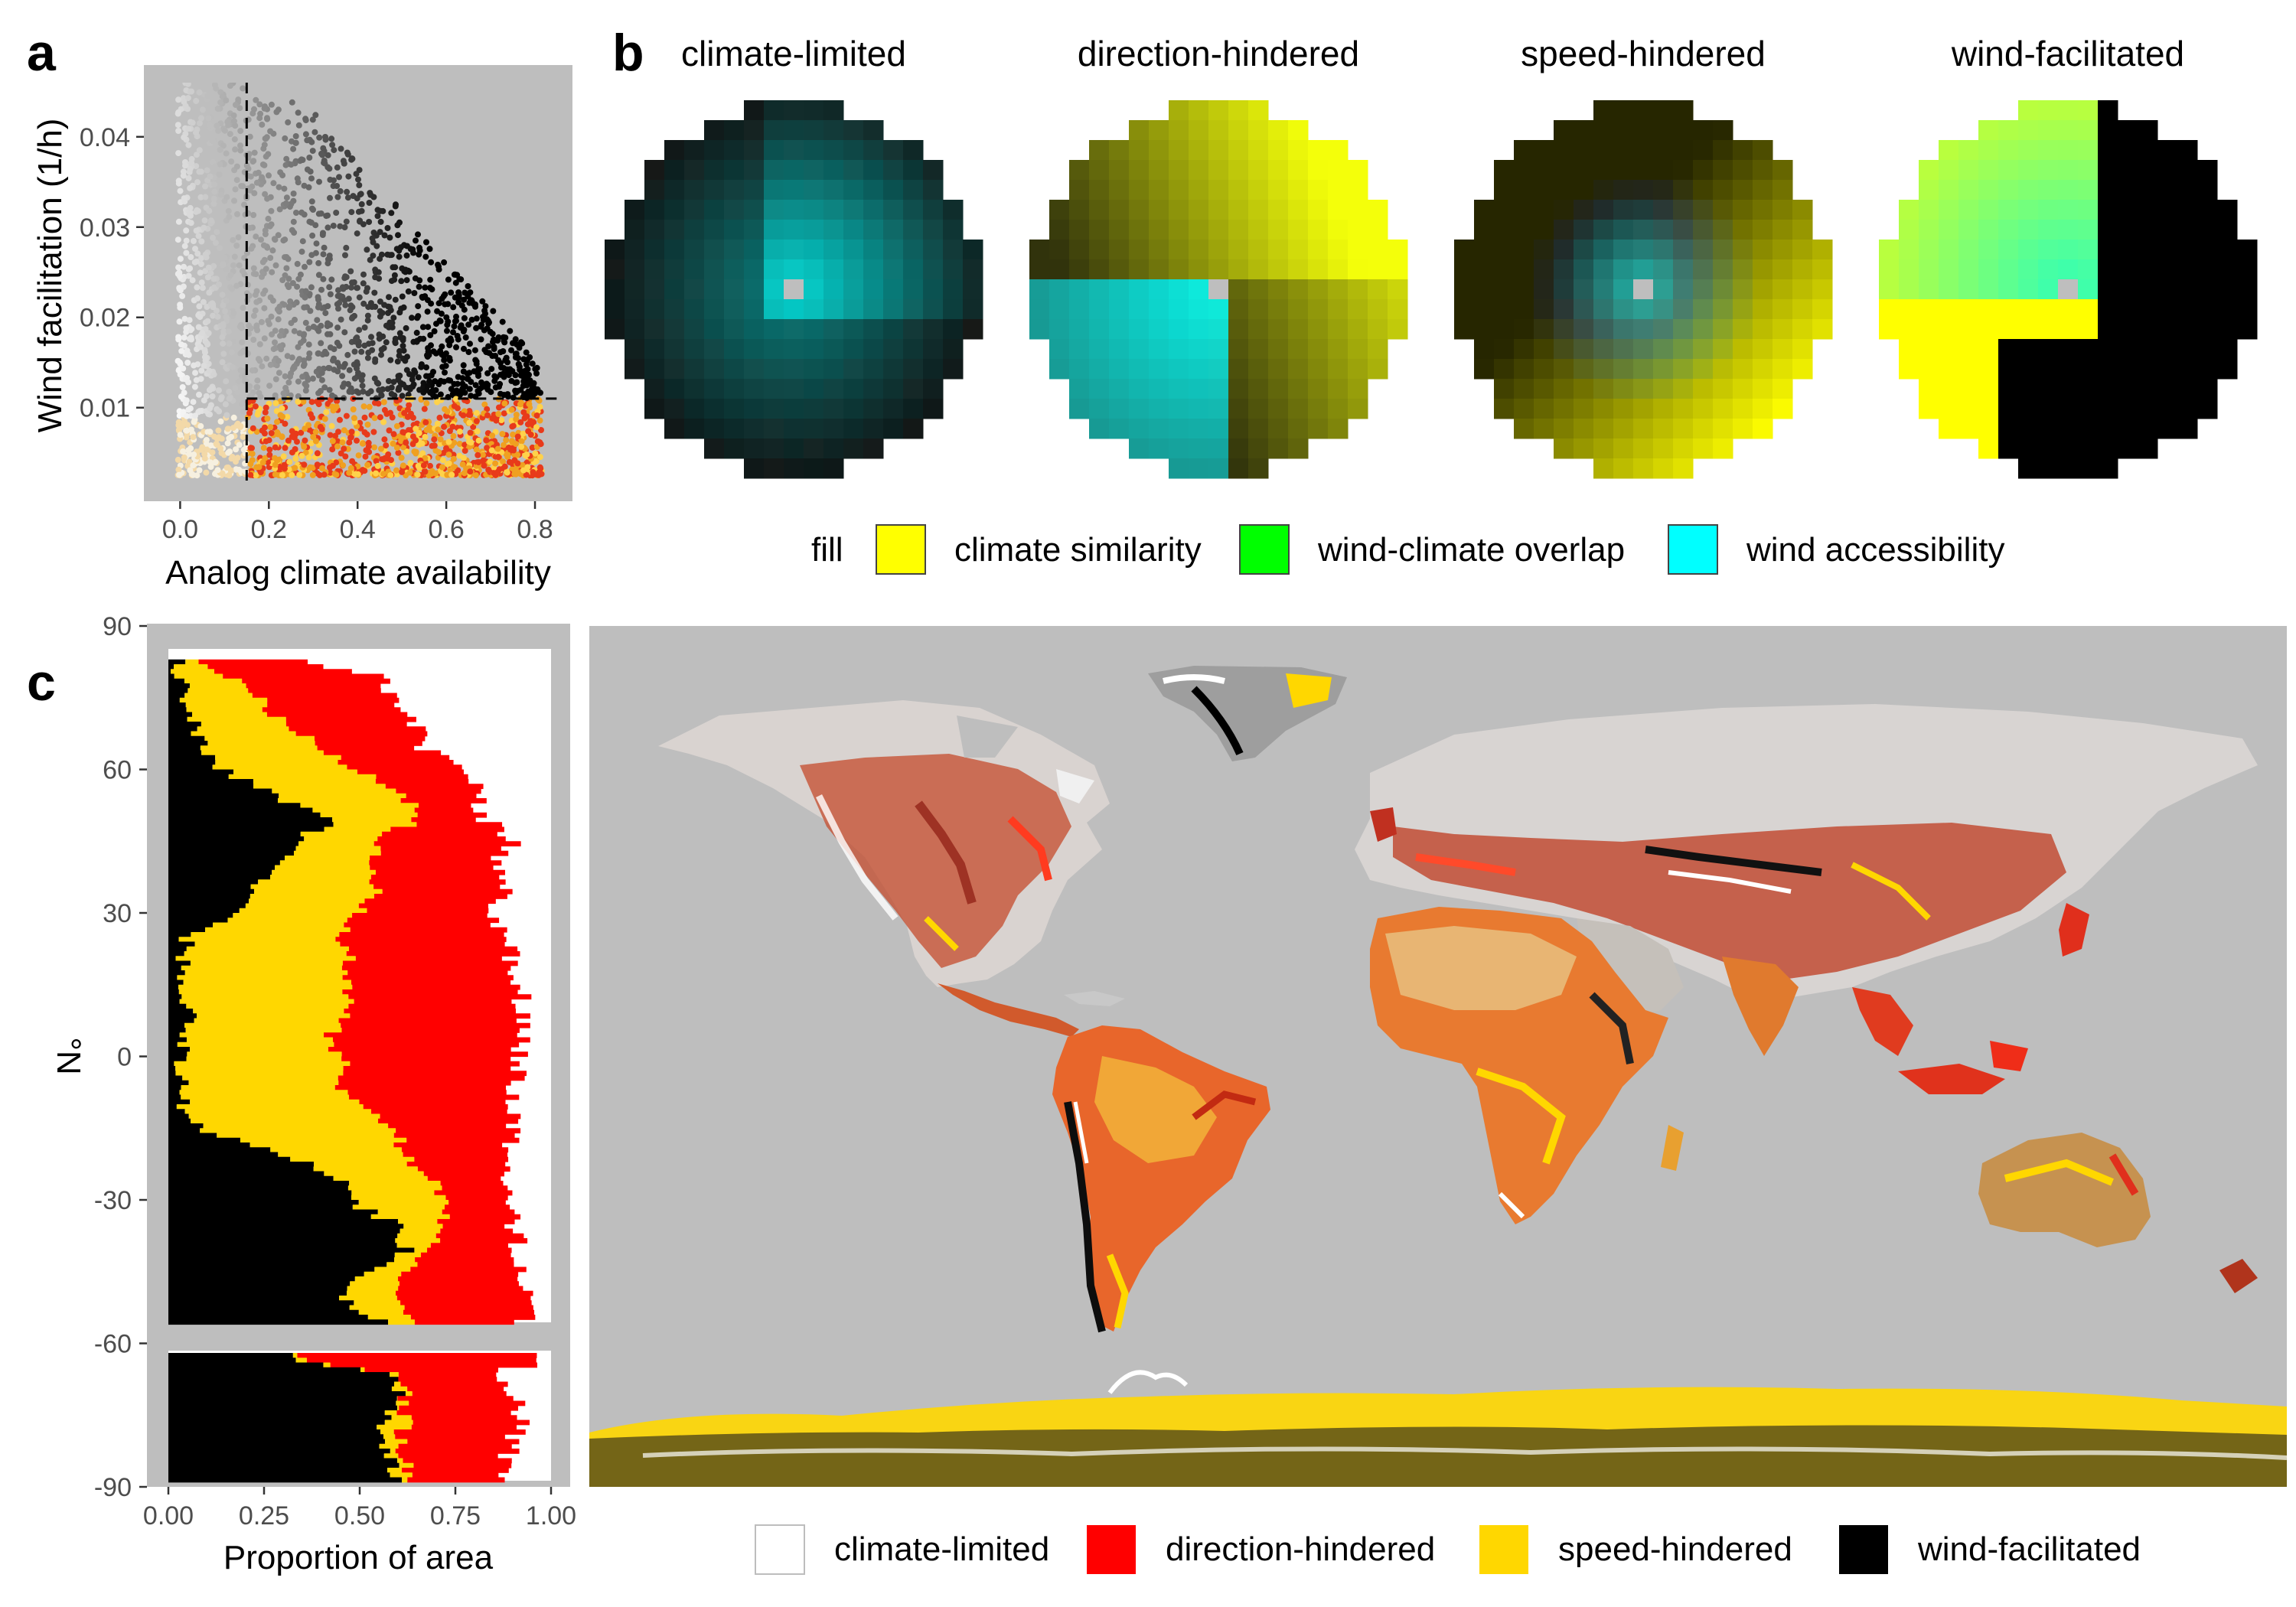 This screenshot has width=2296, height=1607. Describe the element at coordinates (1218, 53) in the screenshot. I see `panel-b-title-direction-hindered: direction-hindered` at that location.